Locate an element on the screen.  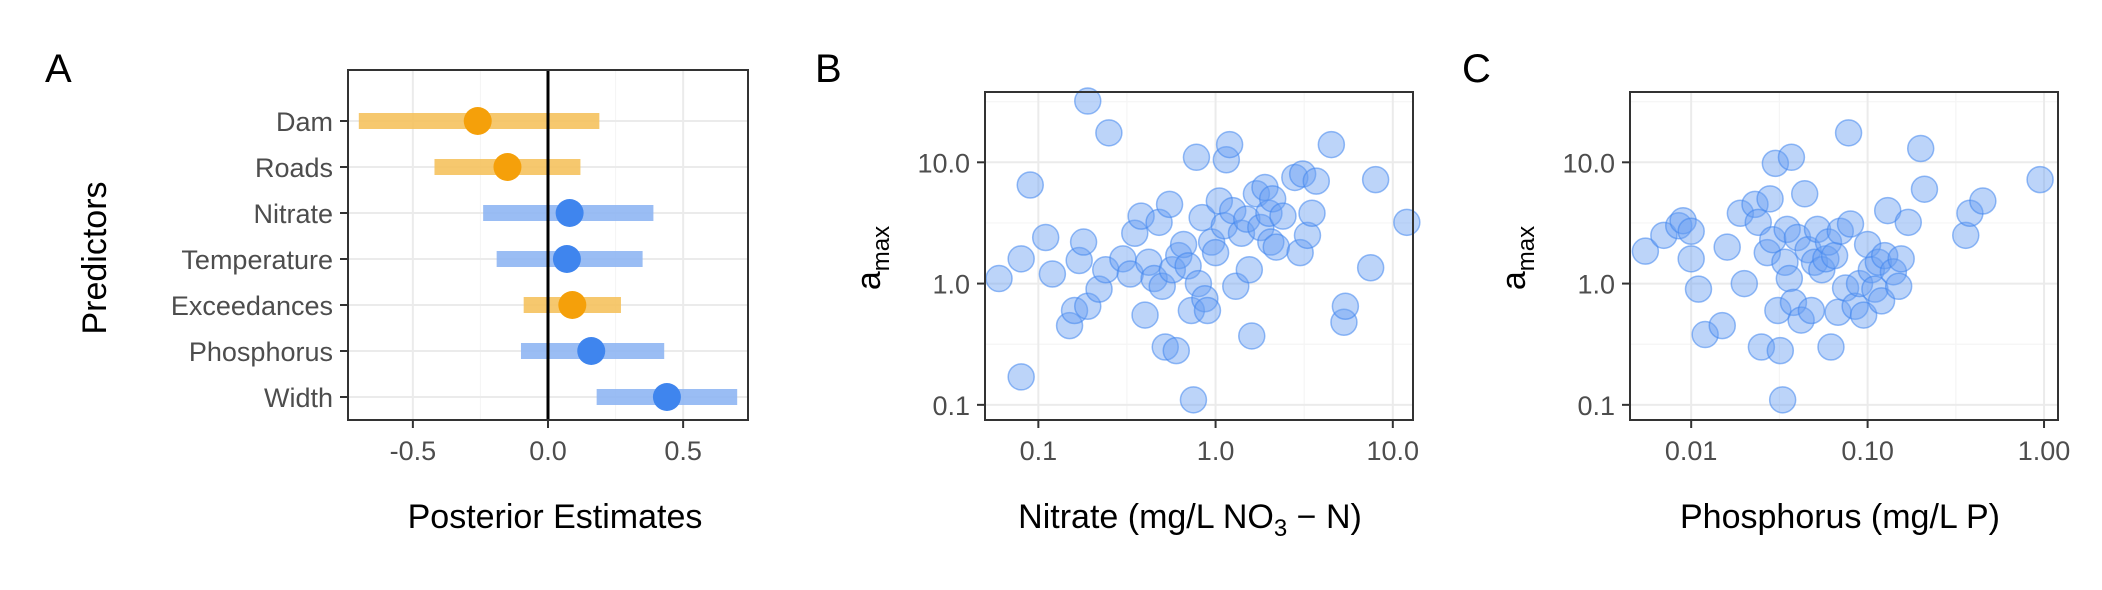
panel-c-y-tick-labels: 0.1 1.0 10.0 is located at coordinates (1596, 284).